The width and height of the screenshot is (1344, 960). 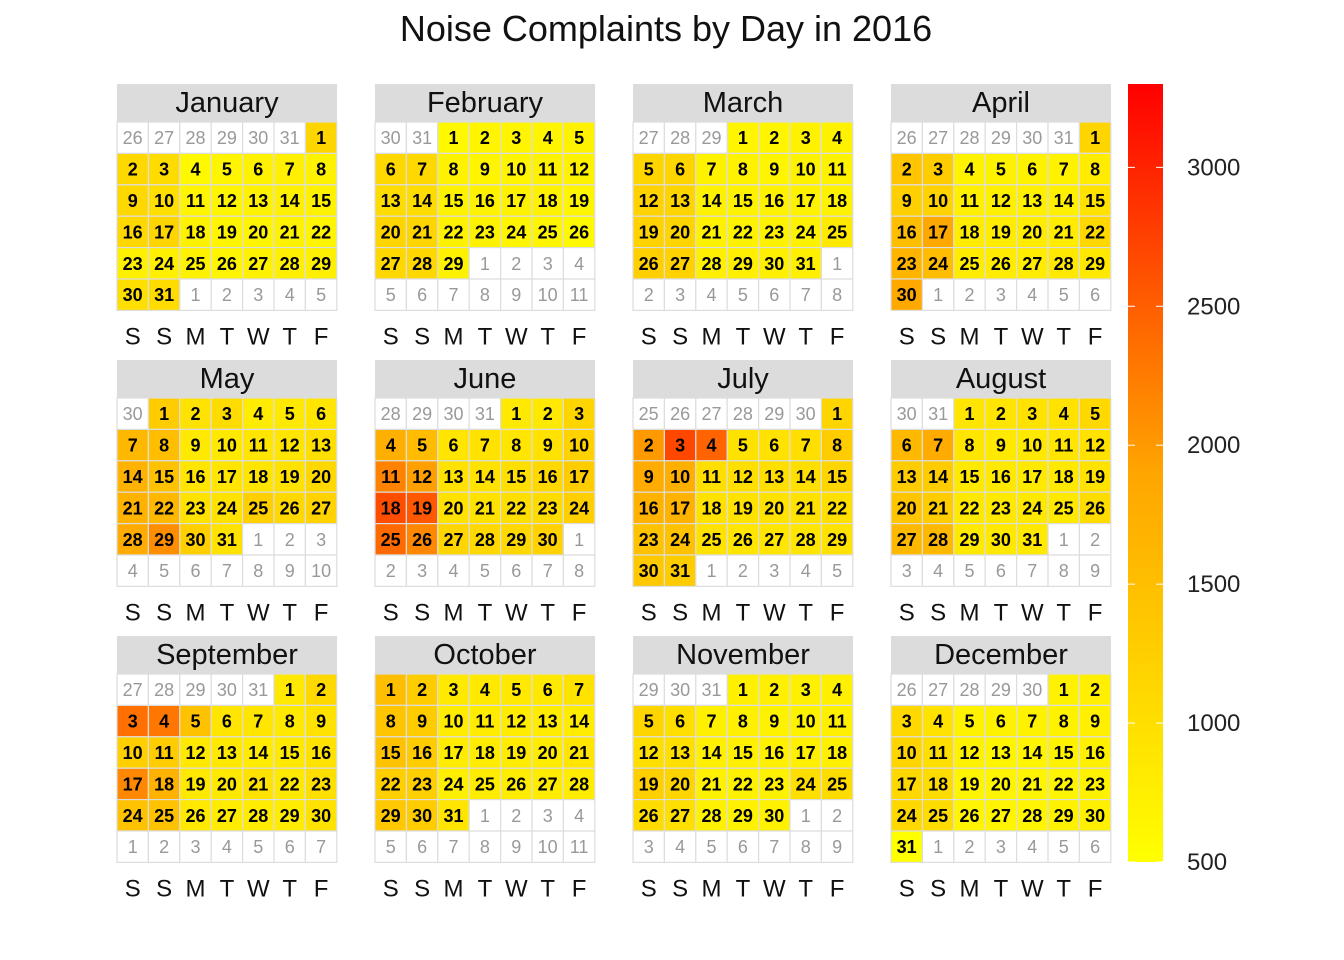 I want to click on adjacent-day-number: 1, so click(x=938, y=295).